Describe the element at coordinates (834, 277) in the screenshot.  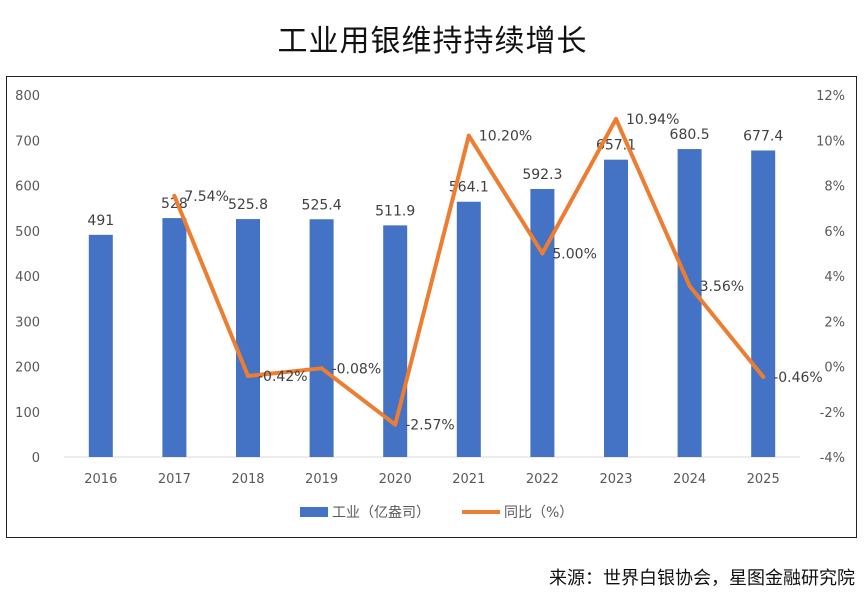
I see `right-tick-label: 4%` at that location.